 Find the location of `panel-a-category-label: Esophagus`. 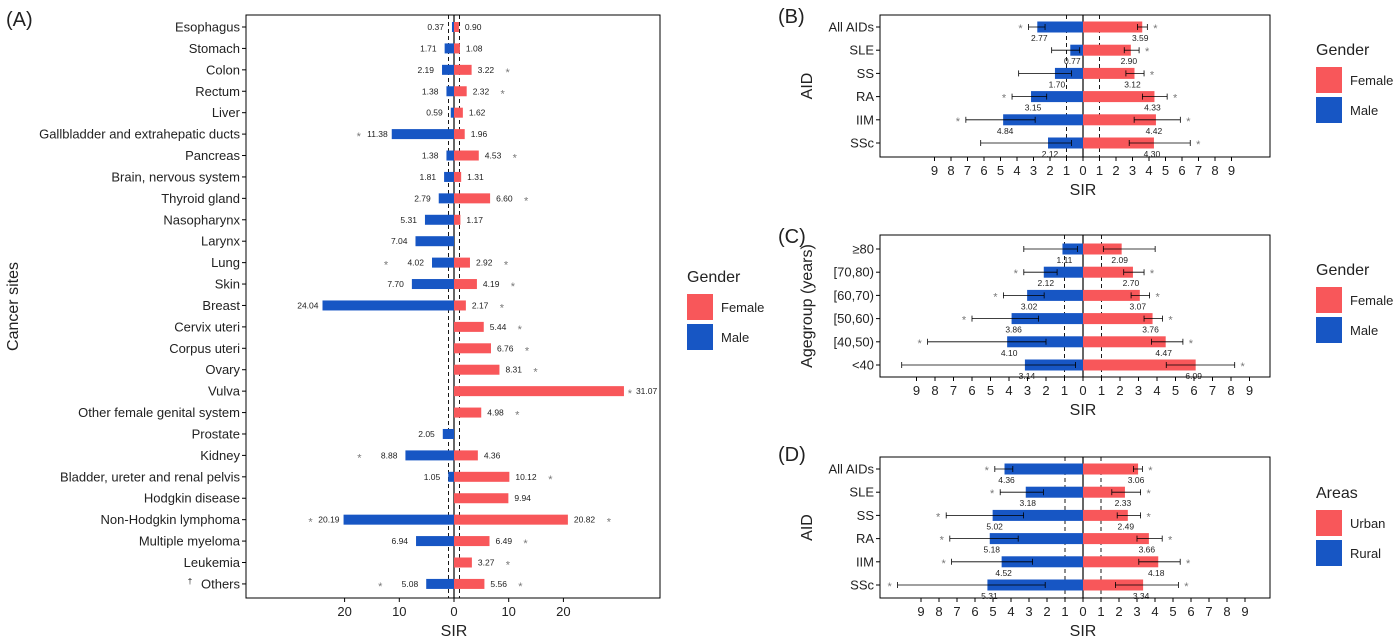

panel-a-category-label: Esophagus is located at coordinates (208, 27).